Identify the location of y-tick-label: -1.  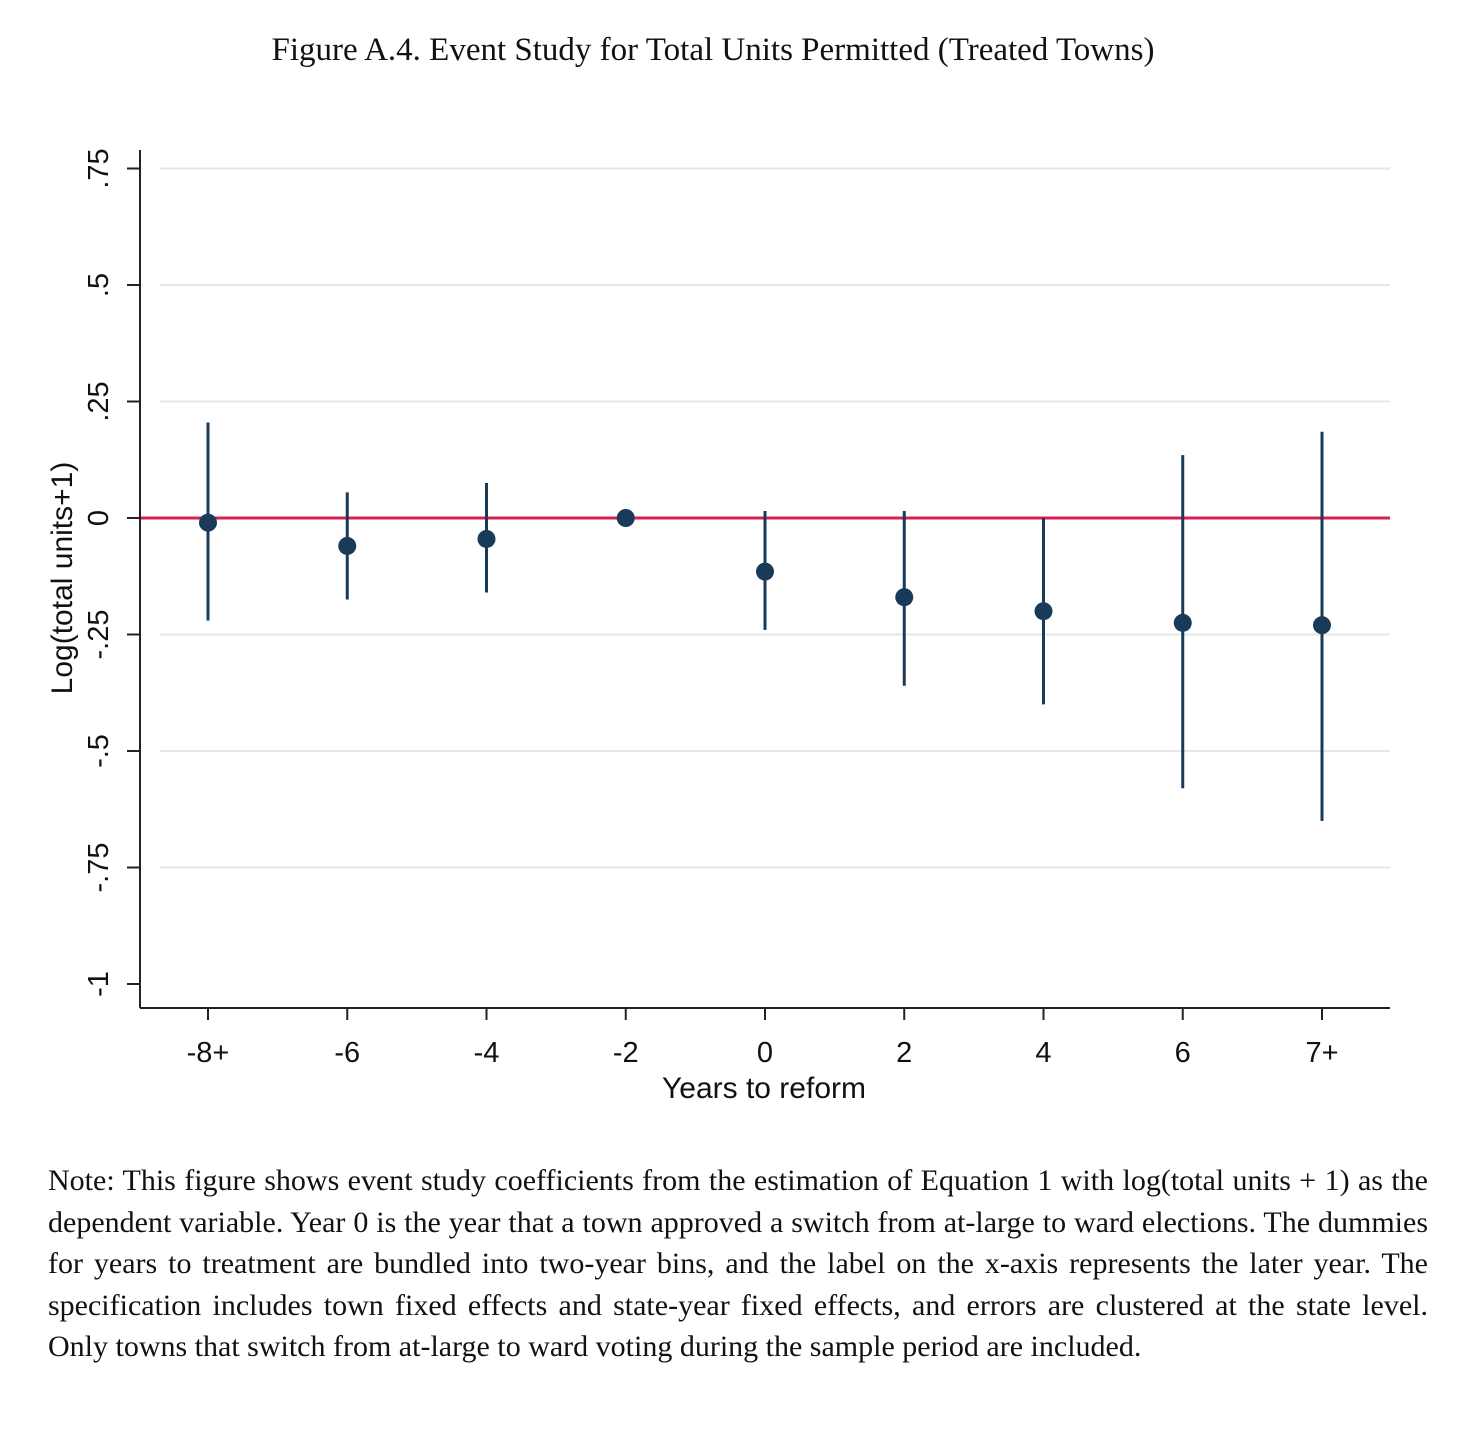
(99, 984).